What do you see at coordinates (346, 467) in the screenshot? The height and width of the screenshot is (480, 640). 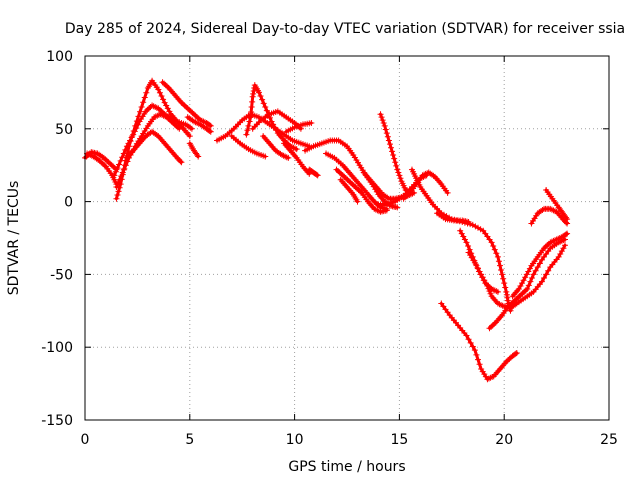 I see `x-axis-label: GPS time / hours` at bounding box center [346, 467].